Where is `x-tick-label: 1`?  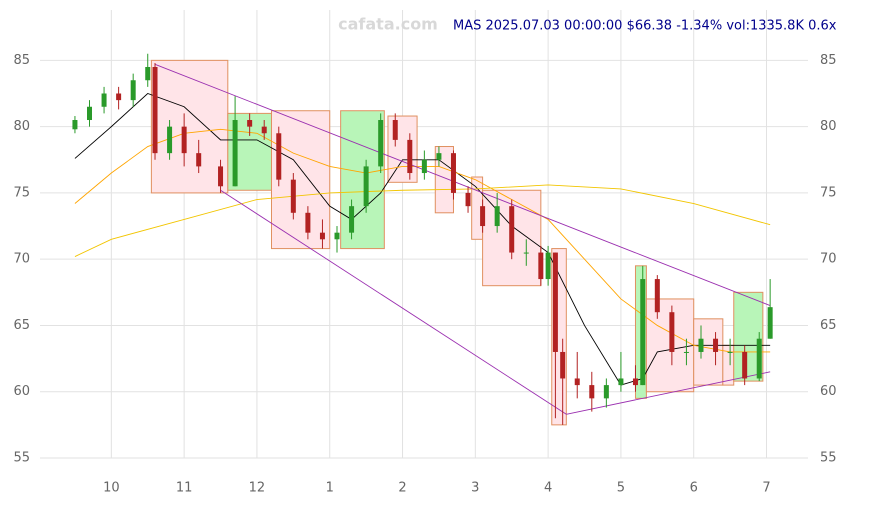
x-tick-label: 1 is located at coordinates (330, 488).